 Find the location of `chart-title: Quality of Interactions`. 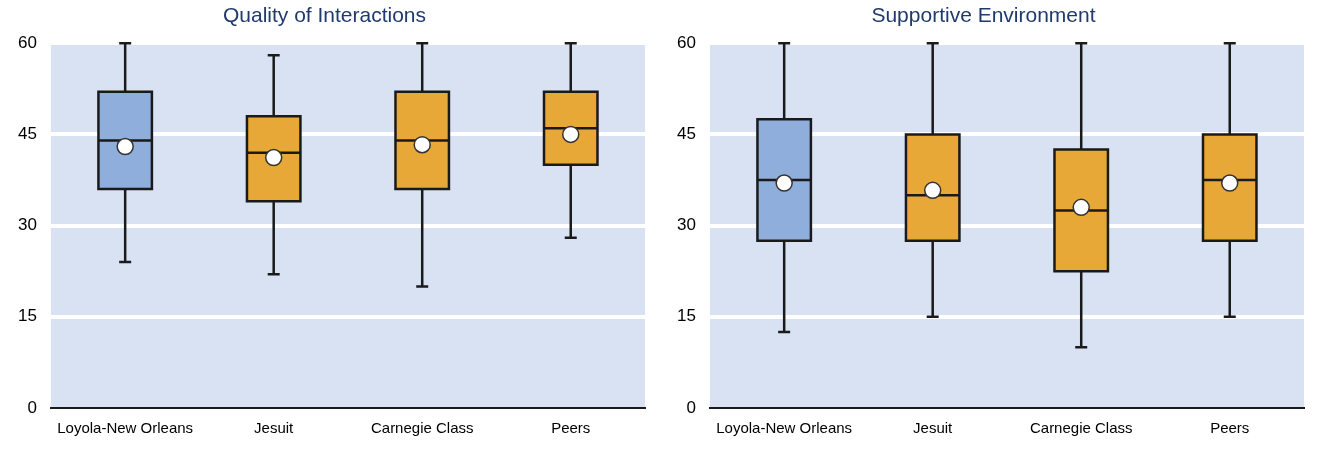

chart-title: Quality of Interactions is located at coordinates (324, 15).